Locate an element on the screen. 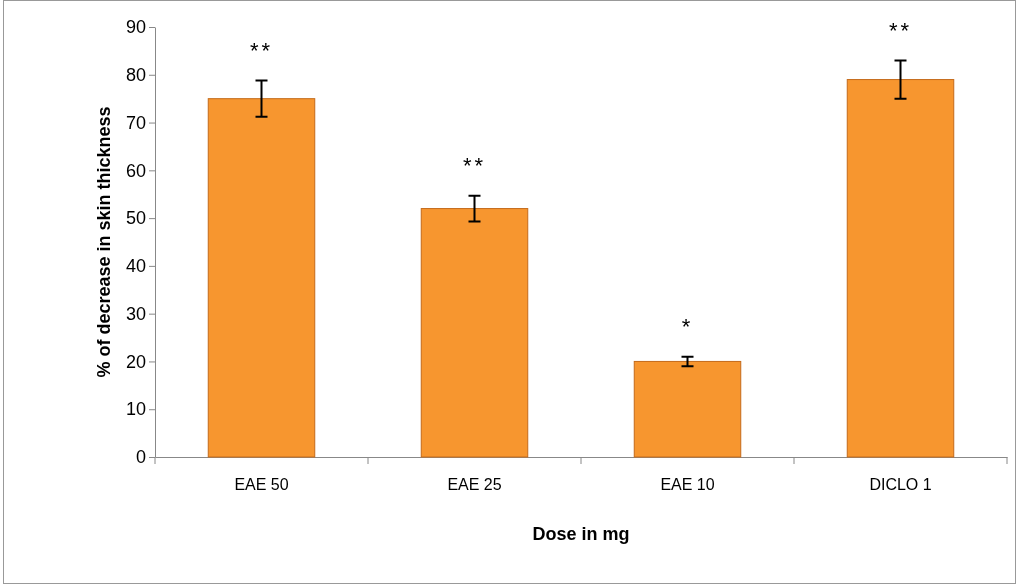 The image size is (1020, 588). y-axis-title: % of decrease in skin thickness is located at coordinates (104, 242).